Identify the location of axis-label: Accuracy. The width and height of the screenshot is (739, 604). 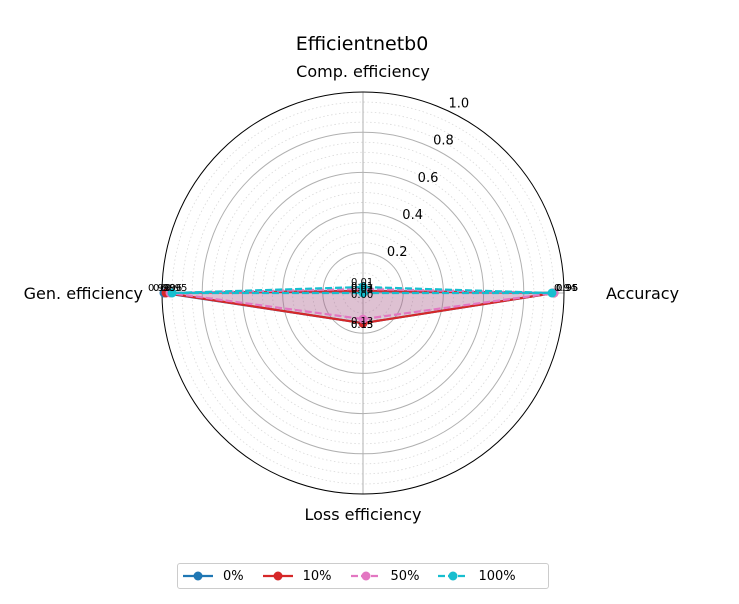
(642, 293).